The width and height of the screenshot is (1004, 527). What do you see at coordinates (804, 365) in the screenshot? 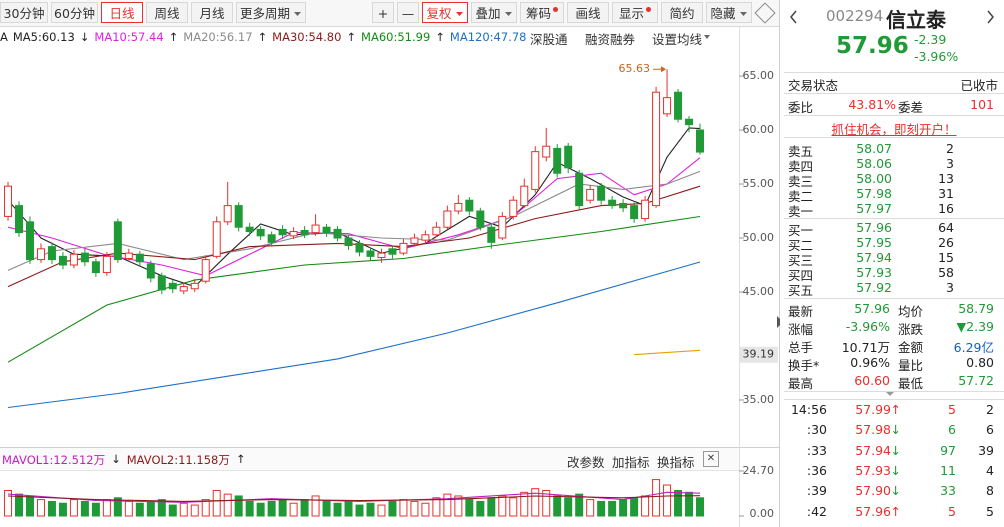
I see `stat-label: 换手*` at bounding box center [804, 365].